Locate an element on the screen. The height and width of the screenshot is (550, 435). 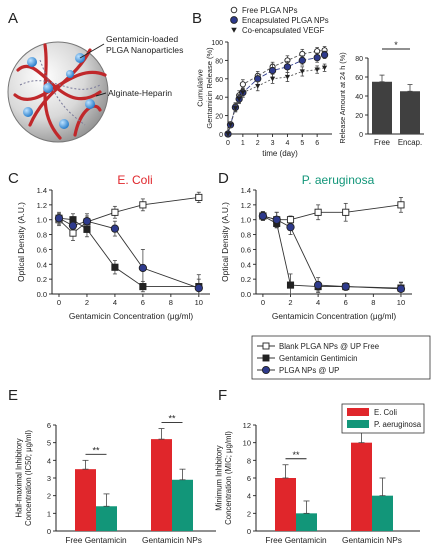
y-tick-label: 20 is located at coordinates (219, 117).